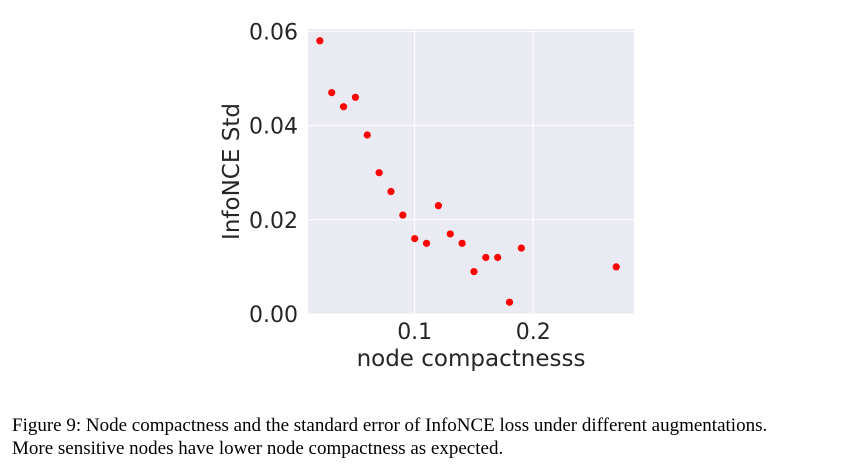  Describe the element at coordinates (273, 315) in the screenshot. I see `y-tick-label: 0.00` at that location.